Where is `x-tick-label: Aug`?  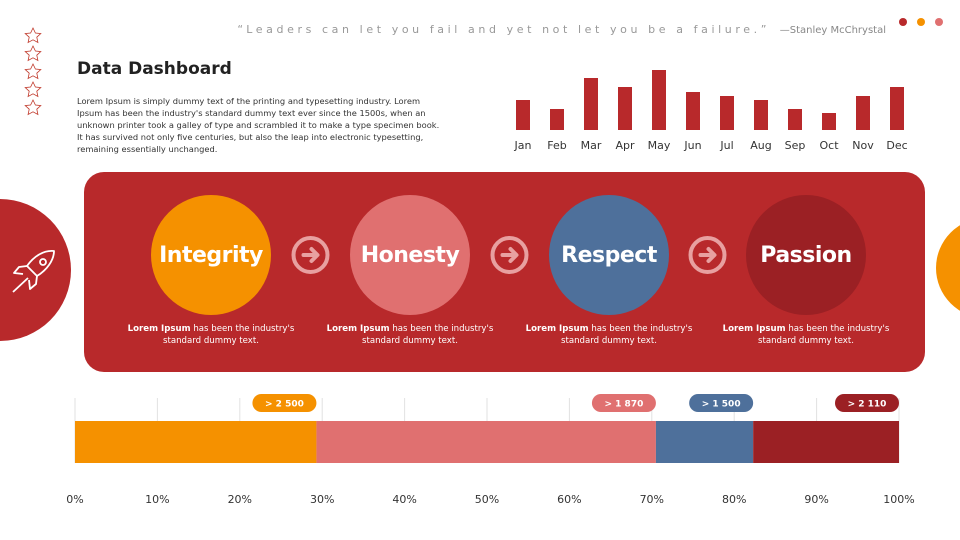 x-tick-label: Aug is located at coordinates (760, 145).